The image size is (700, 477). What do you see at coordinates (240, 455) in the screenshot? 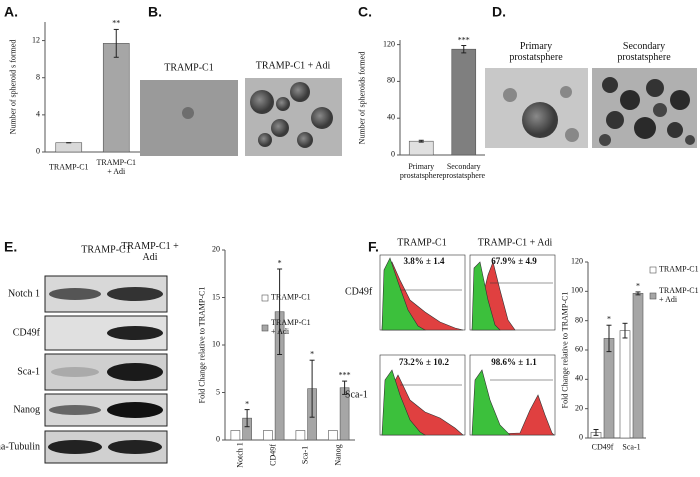
I see `x-tick-label: Notch 1` at bounding box center [240, 455].